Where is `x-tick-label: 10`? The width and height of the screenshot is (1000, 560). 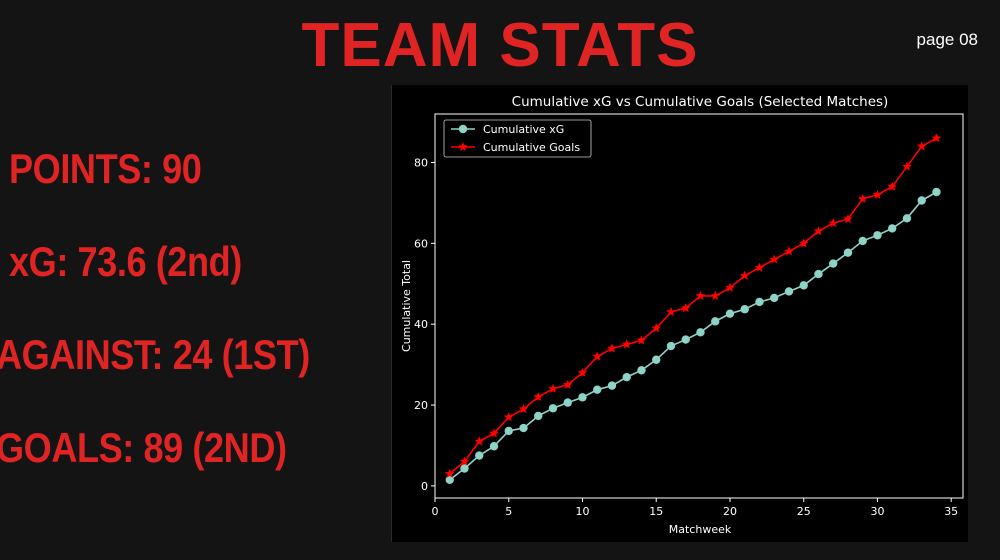
x-tick-label: 10 is located at coordinates (582, 511).